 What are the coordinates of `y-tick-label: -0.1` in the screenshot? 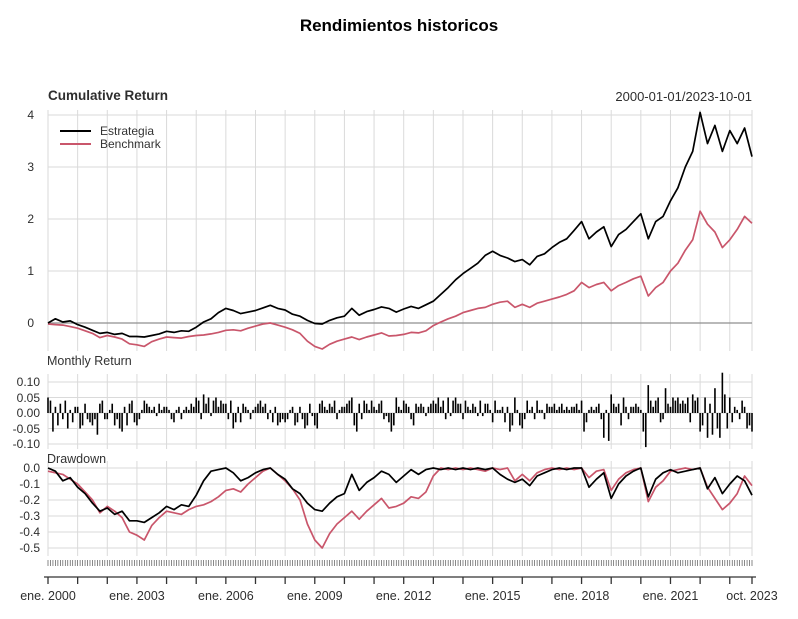 It's located at (29, 484).